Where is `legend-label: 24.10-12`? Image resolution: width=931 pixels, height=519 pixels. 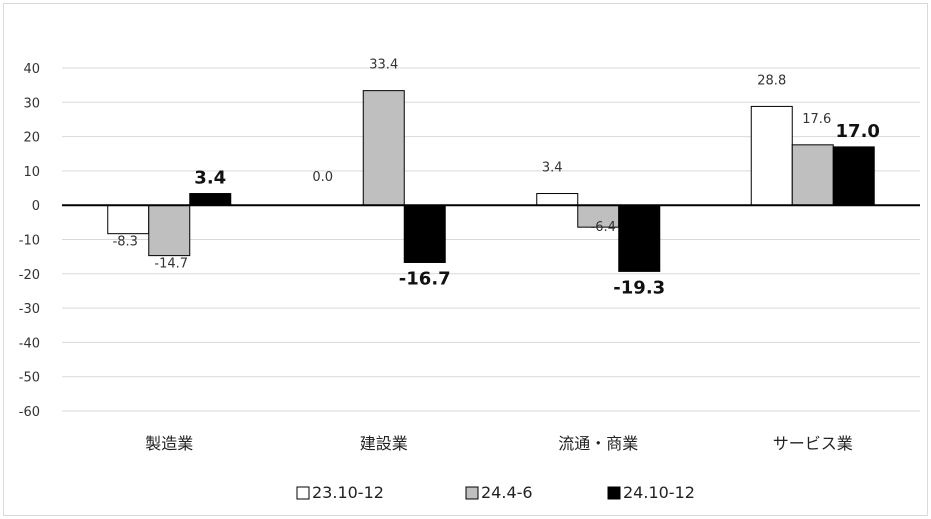
legend-label: 24.10-12 is located at coordinates (659, 492).